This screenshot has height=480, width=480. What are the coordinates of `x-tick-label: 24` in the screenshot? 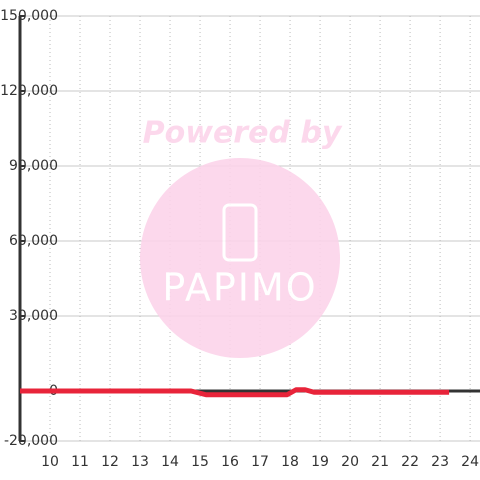 It's located at (470, 462).